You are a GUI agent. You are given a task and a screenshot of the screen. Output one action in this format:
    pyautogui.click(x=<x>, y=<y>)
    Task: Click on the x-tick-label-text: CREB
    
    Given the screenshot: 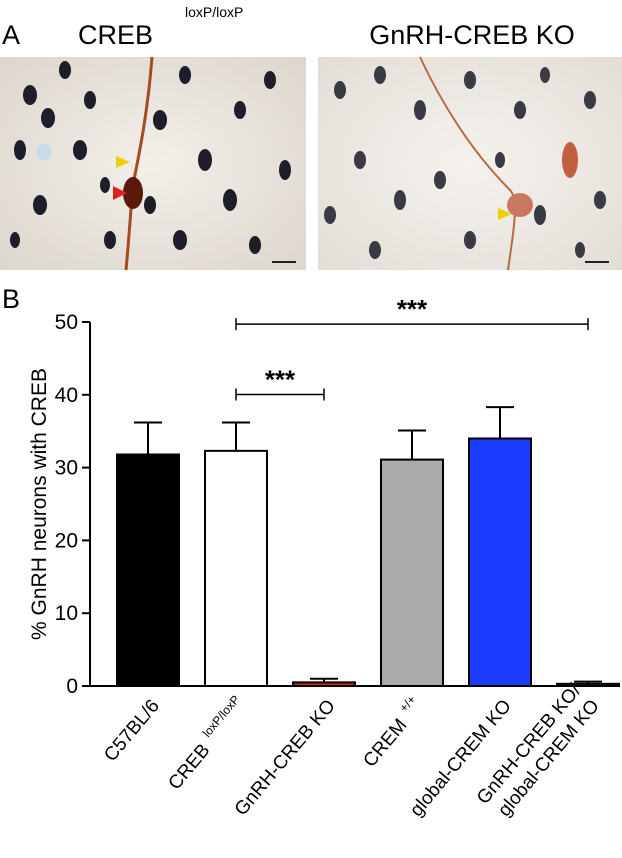 What is the action you would take?
    pyautogui.click(x=190, y=767)
    